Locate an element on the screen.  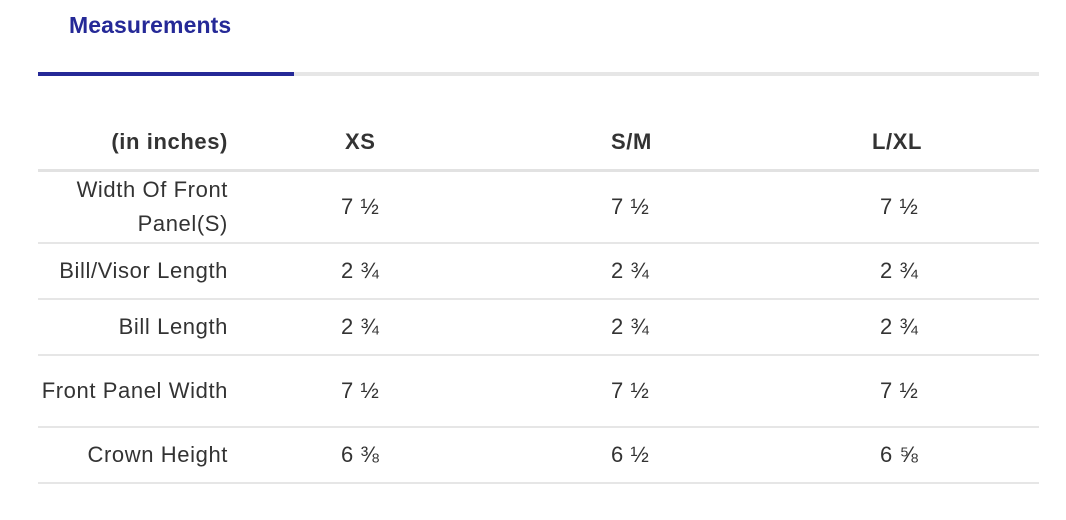
table-row: Crown Height 6 ⅜ 6 ½ 6 ⅝ is located at coordinates (538, 455).